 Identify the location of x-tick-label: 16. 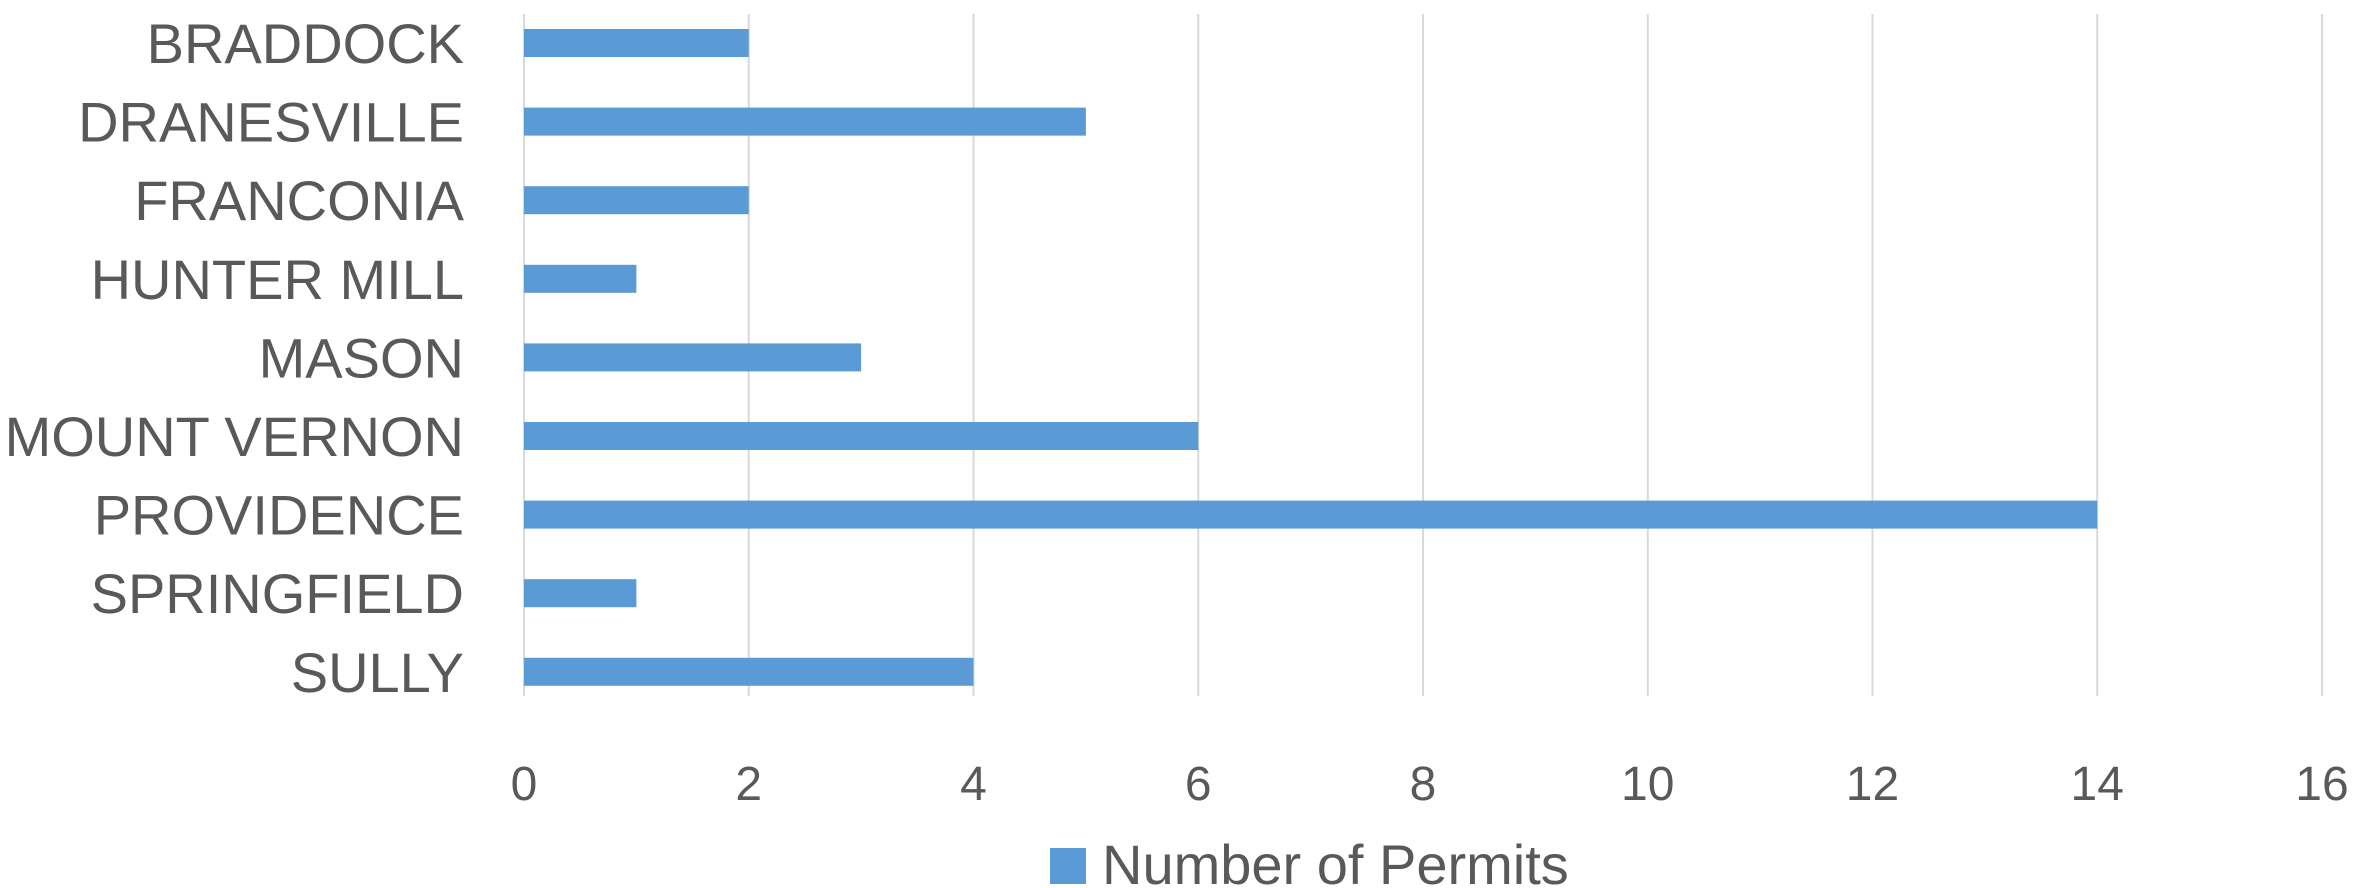
(2321, 784).